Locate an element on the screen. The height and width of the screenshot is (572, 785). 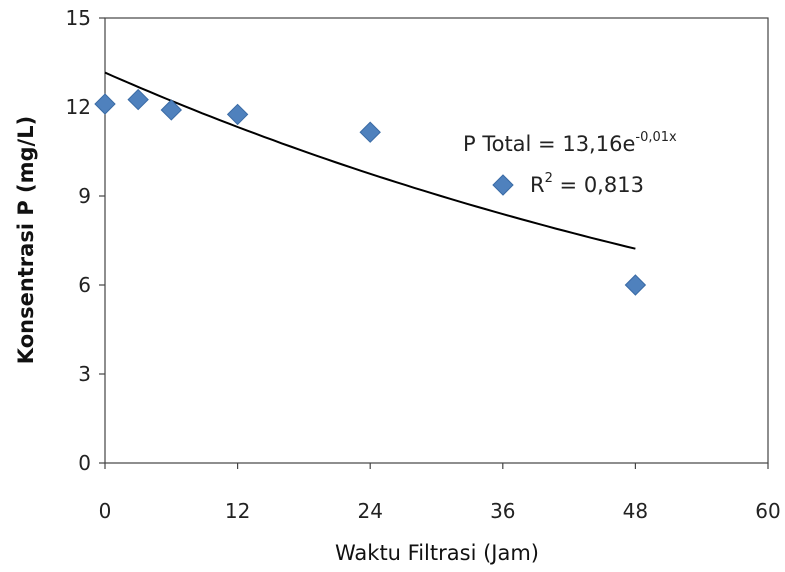
r-squared-letter: R is located at coordinates (537, 185).